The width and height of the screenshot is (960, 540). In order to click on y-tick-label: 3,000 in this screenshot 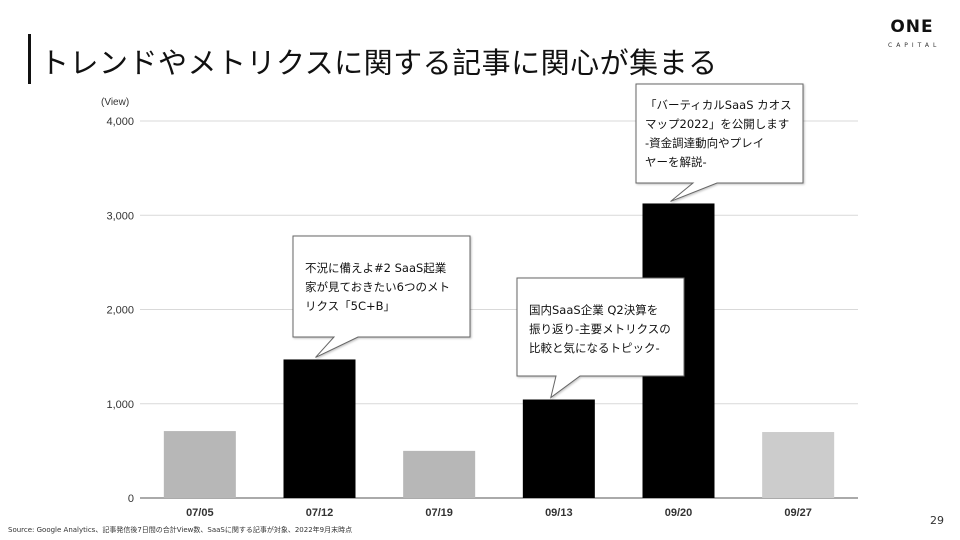, I will do `click(120, 216)`.